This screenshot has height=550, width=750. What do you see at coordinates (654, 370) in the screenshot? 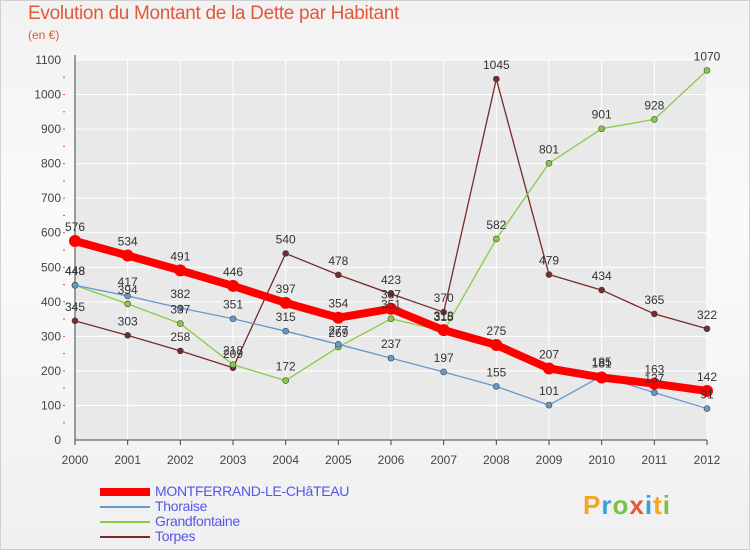
I see `data-label-0: 163` at bounding box center [654, 370].